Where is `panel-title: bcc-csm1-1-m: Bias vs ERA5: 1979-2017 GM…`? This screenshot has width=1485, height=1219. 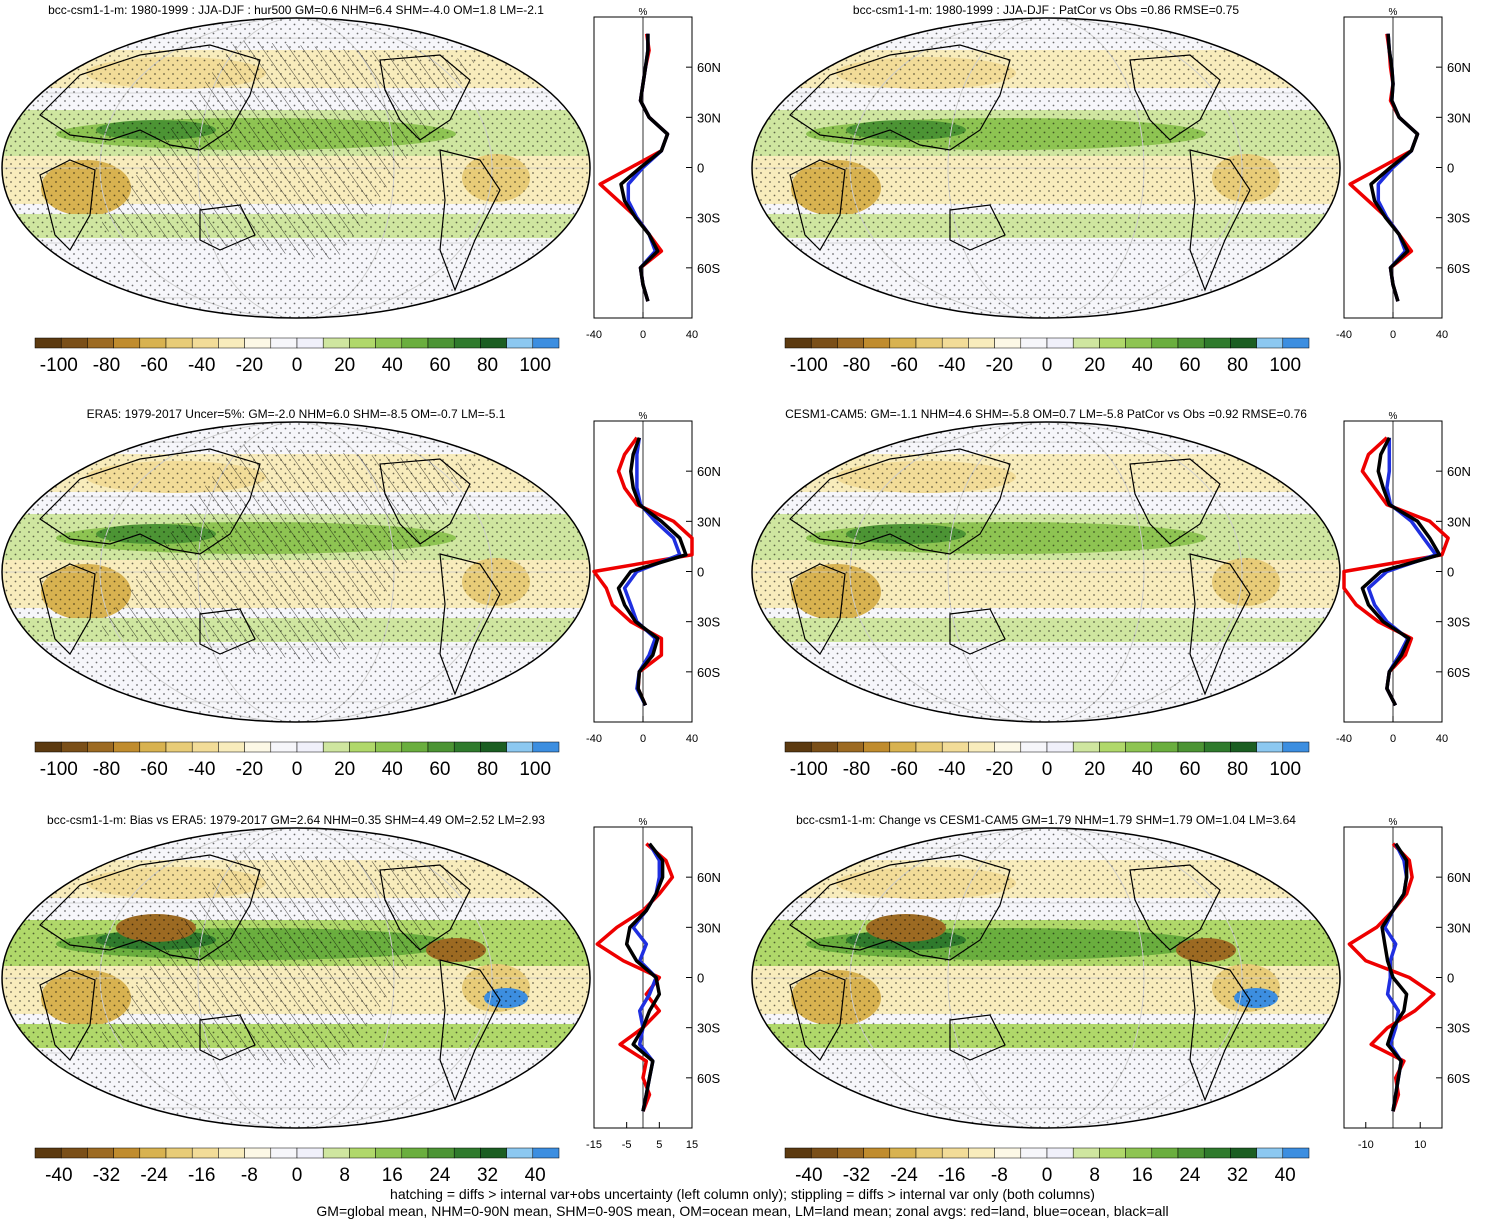 panel-title: bcc-csm1-1-m: Bias vs ERA5: 1979-2017 GM… is located at coordinates (296, 820).